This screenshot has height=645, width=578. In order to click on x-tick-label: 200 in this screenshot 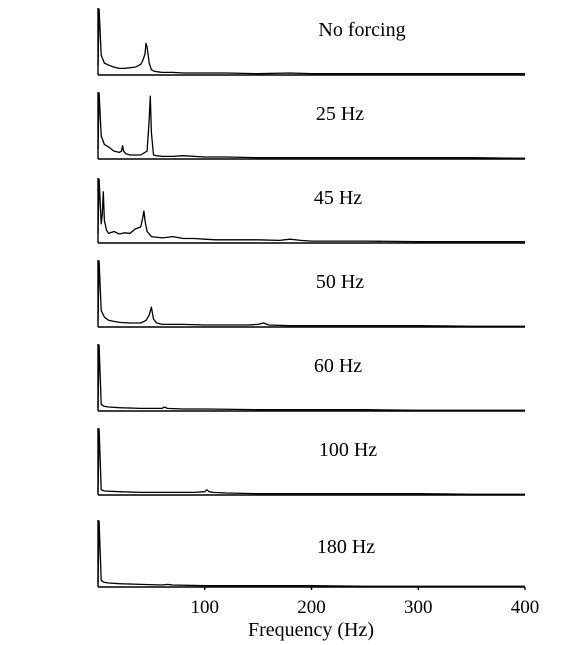, I will do `click(311, 607)`.